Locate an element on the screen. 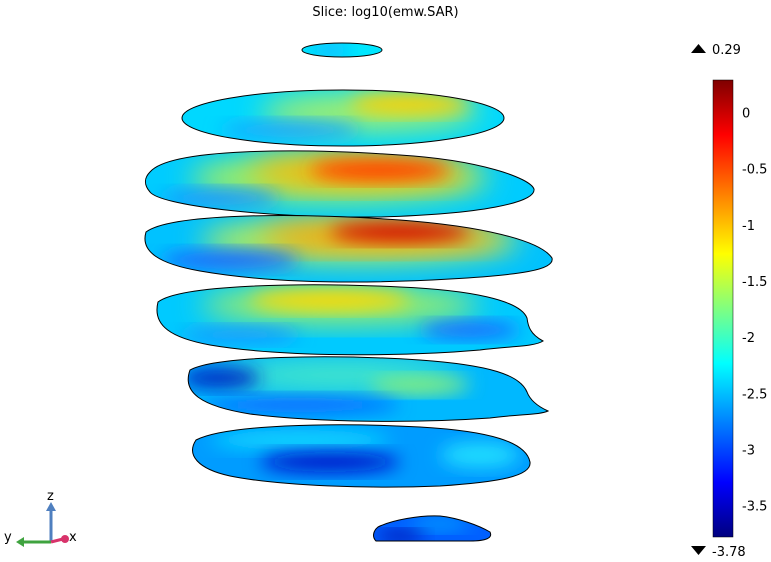  x-axis-arrow is located at coordinates (65, 539).